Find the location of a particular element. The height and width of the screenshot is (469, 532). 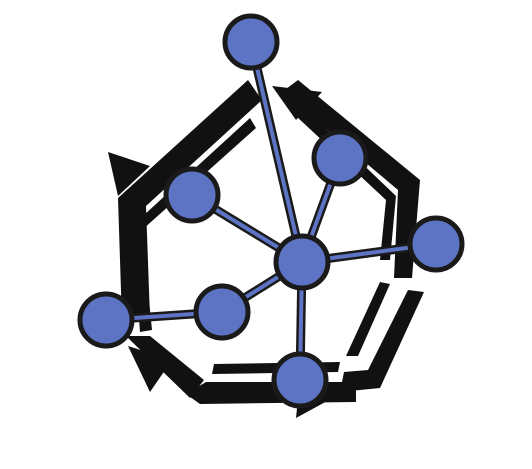

node-hub is located at coordinates (302, 262).